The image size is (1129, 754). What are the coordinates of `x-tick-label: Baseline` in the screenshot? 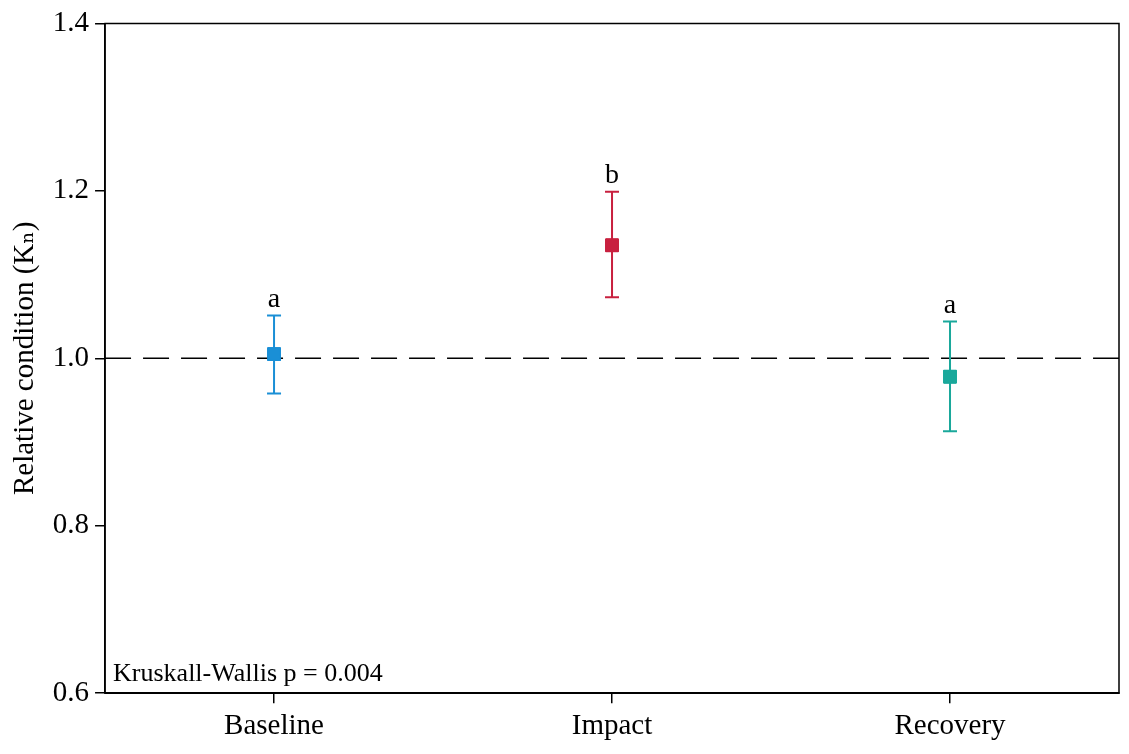 It's located at (274, 724).